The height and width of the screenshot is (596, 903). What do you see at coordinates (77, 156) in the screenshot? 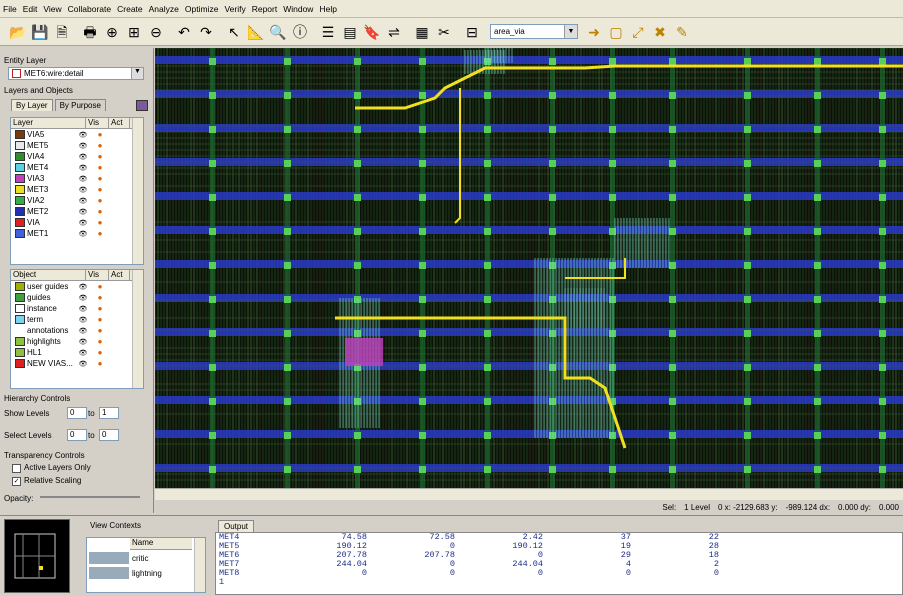
I see `list-item: VIA4 👁 ●` at bounding box center [77, 156].